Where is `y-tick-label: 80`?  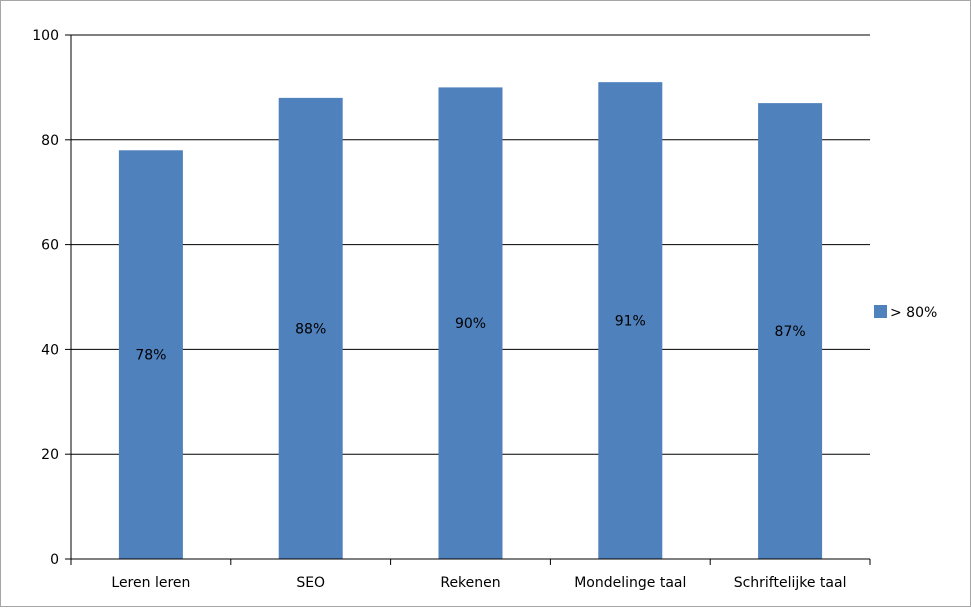
y-tick-label: 80 is located at coordinates (50, 141).